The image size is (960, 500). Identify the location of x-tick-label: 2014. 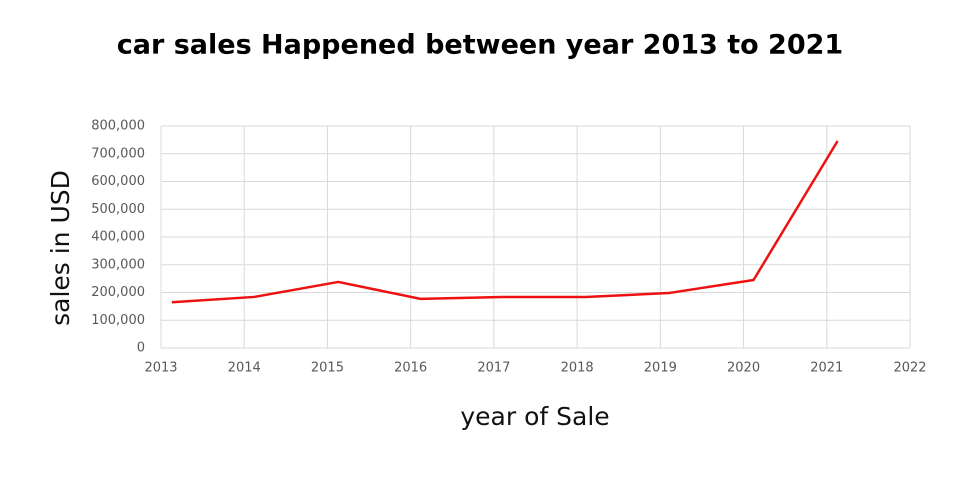
(244, 368).